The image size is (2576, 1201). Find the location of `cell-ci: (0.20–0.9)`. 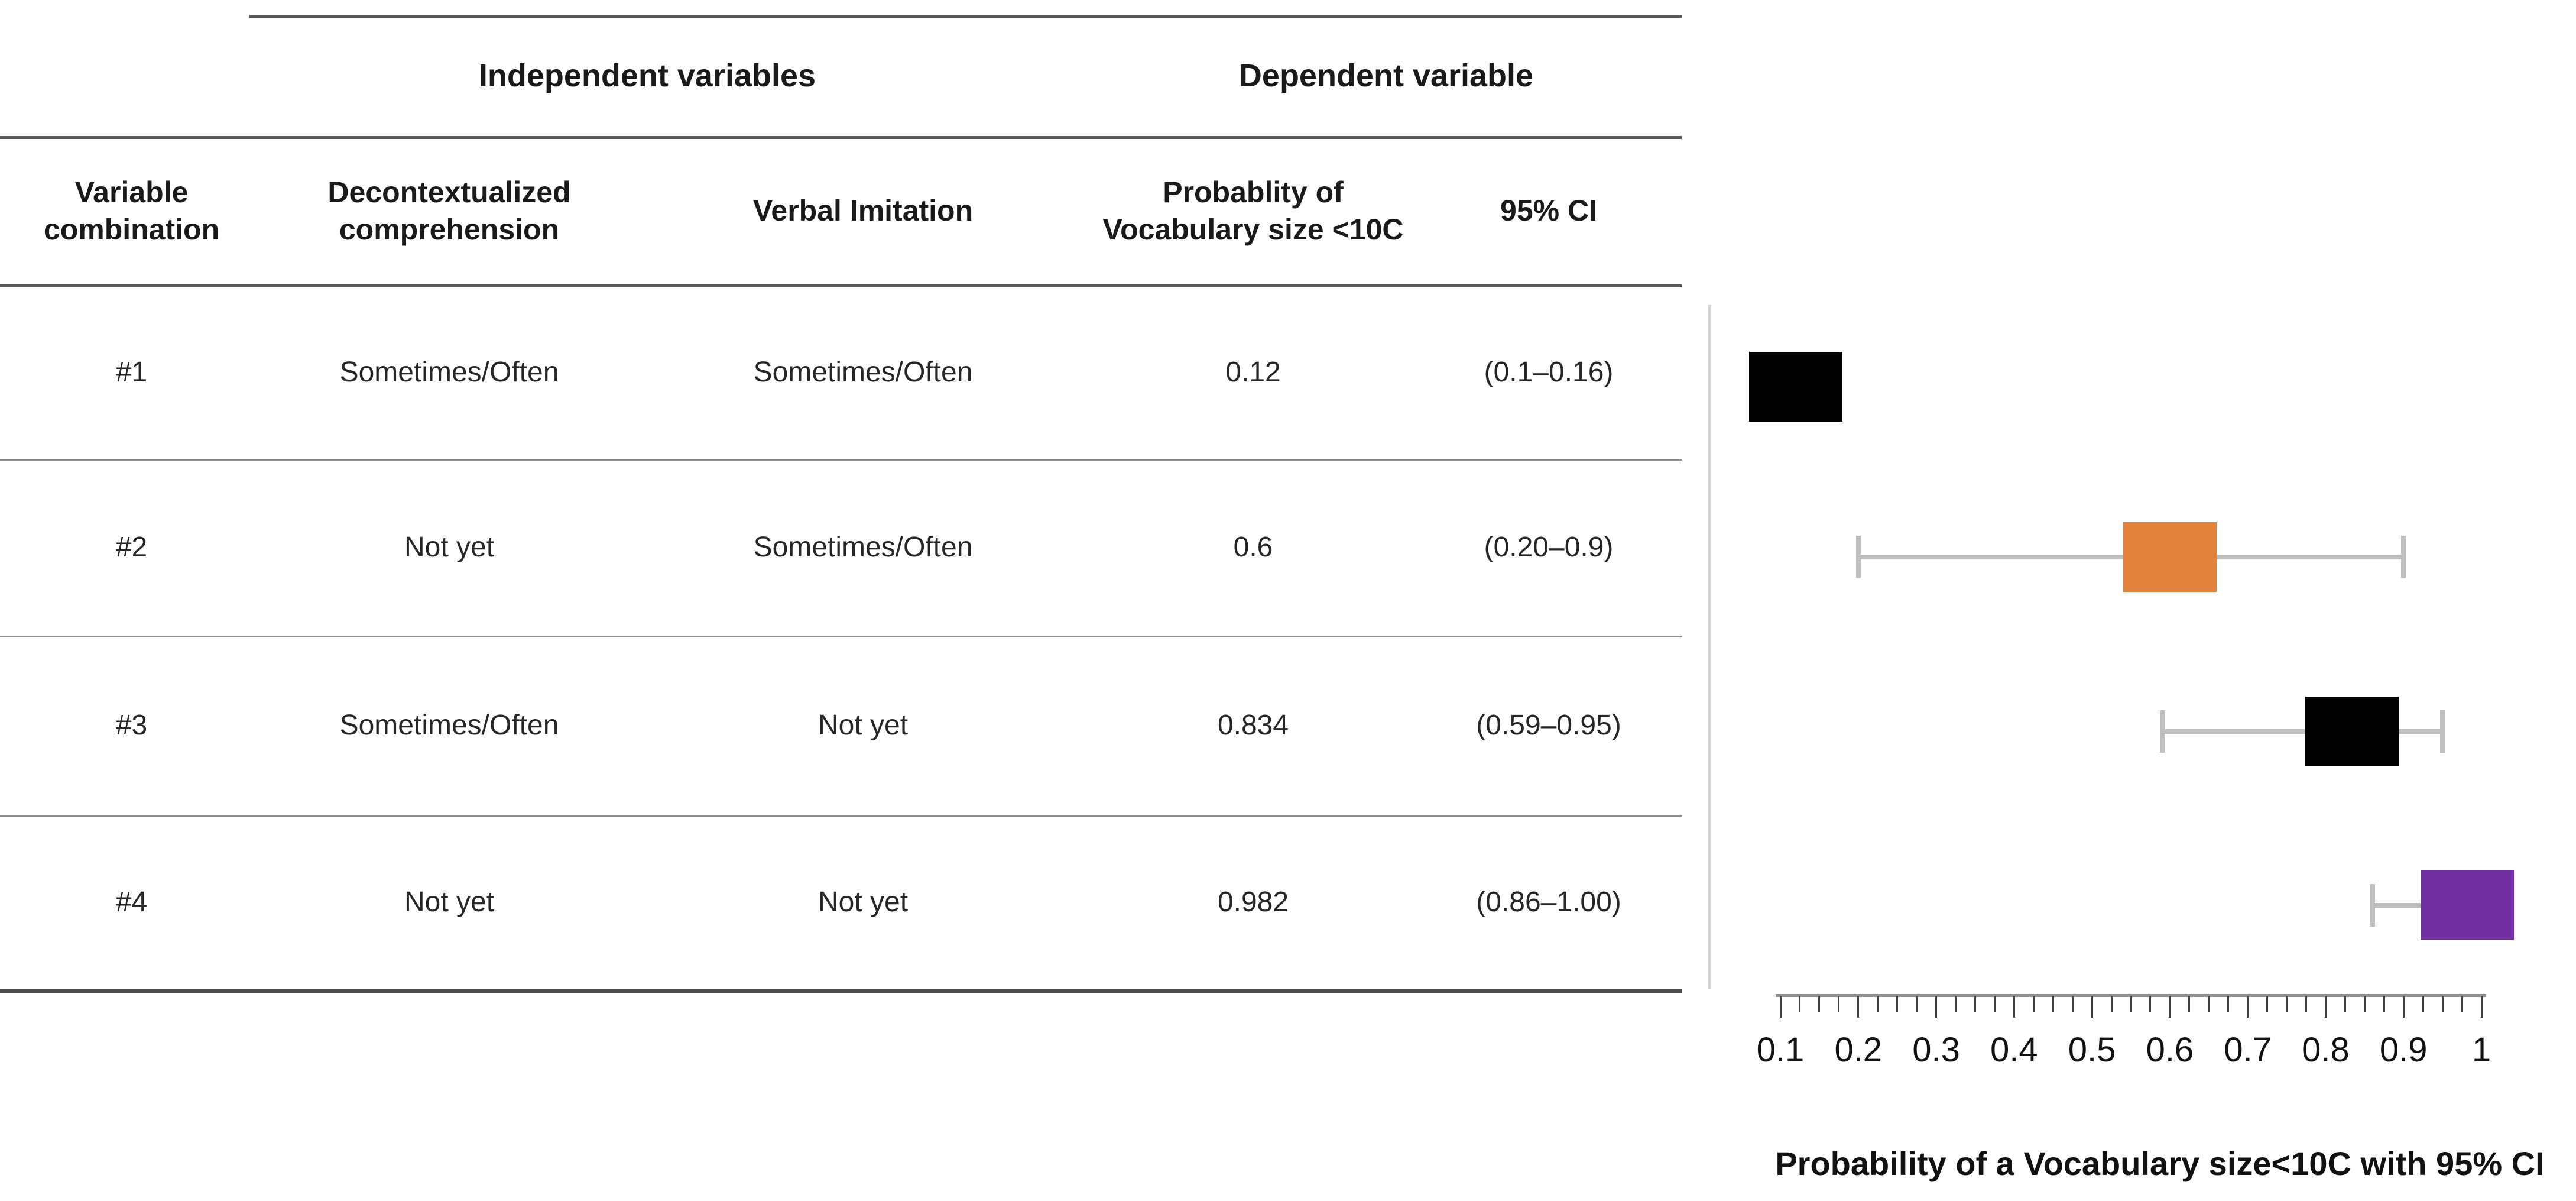

cell-ci: (0.20–0.9) is located at coordinates (1549, 547).